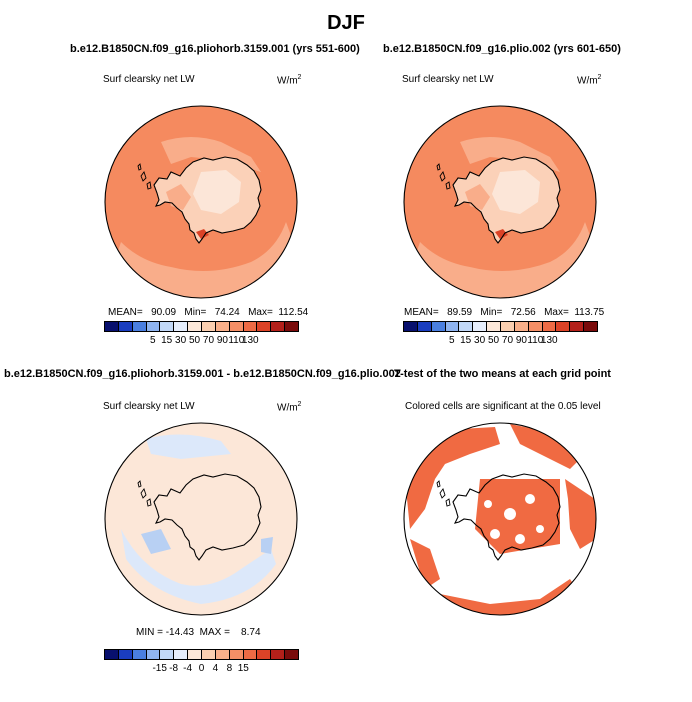 This screenshot has height=702, width=692. I want to click on cooler-patch, so click(267, 545).